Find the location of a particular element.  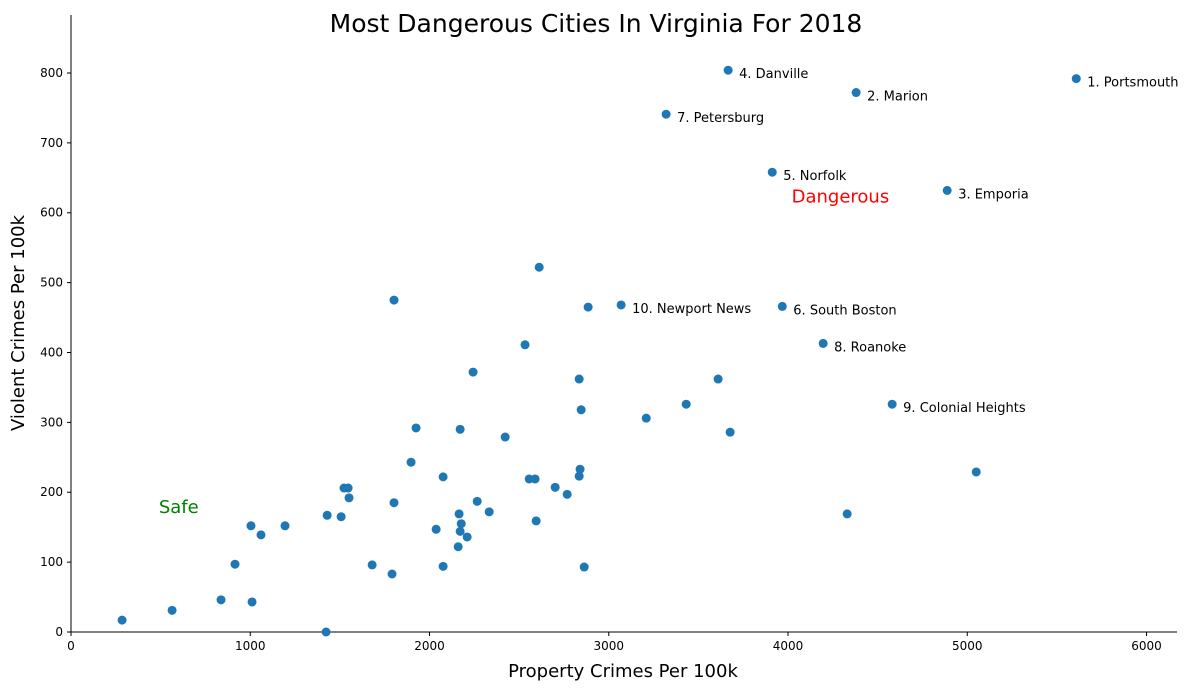

x-tick-label: 4000 is located at coordinates (788, 646).